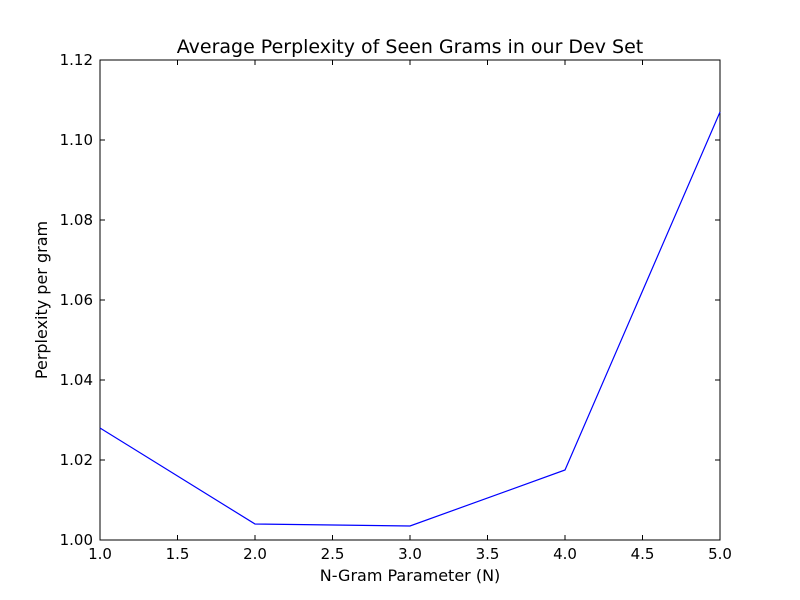  What do you see at coordinates (76, 460) in the screenshot?
I see `y-tick-label: 1.02` at bounding box center [76, 460].